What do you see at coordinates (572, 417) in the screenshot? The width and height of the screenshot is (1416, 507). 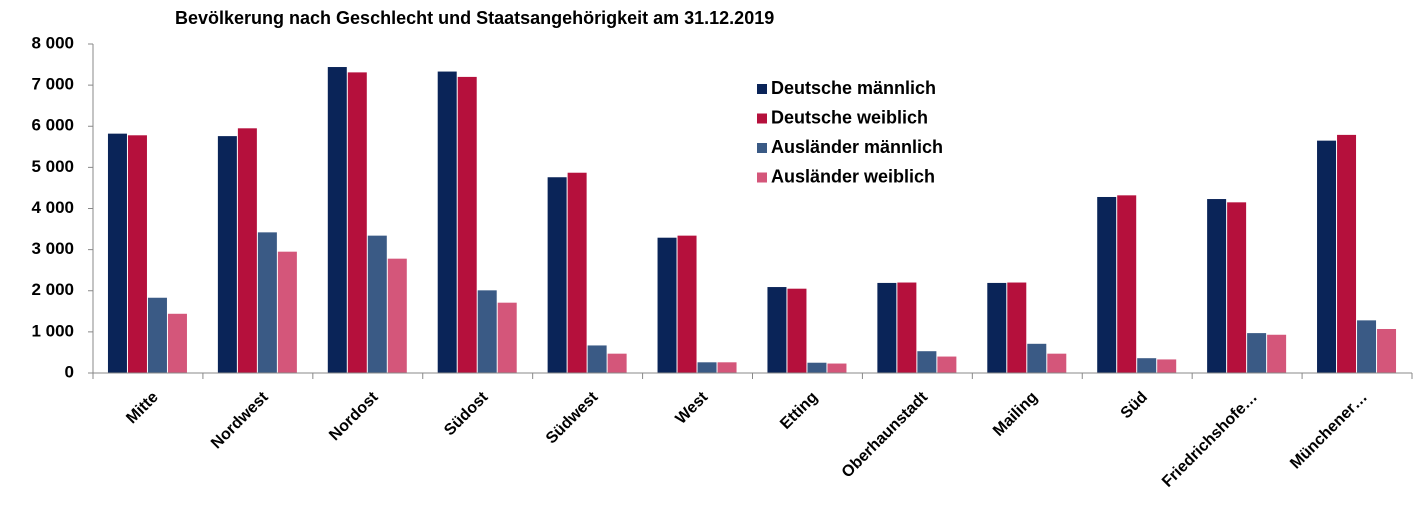 I see `x-tick-label: Südwest` at bounding box center [572, 417].